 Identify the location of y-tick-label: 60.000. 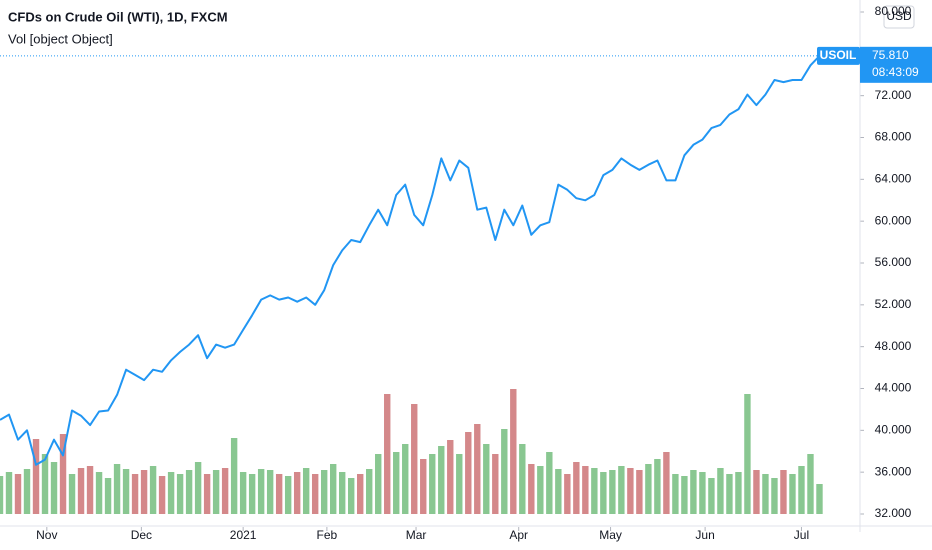
(893, 220).